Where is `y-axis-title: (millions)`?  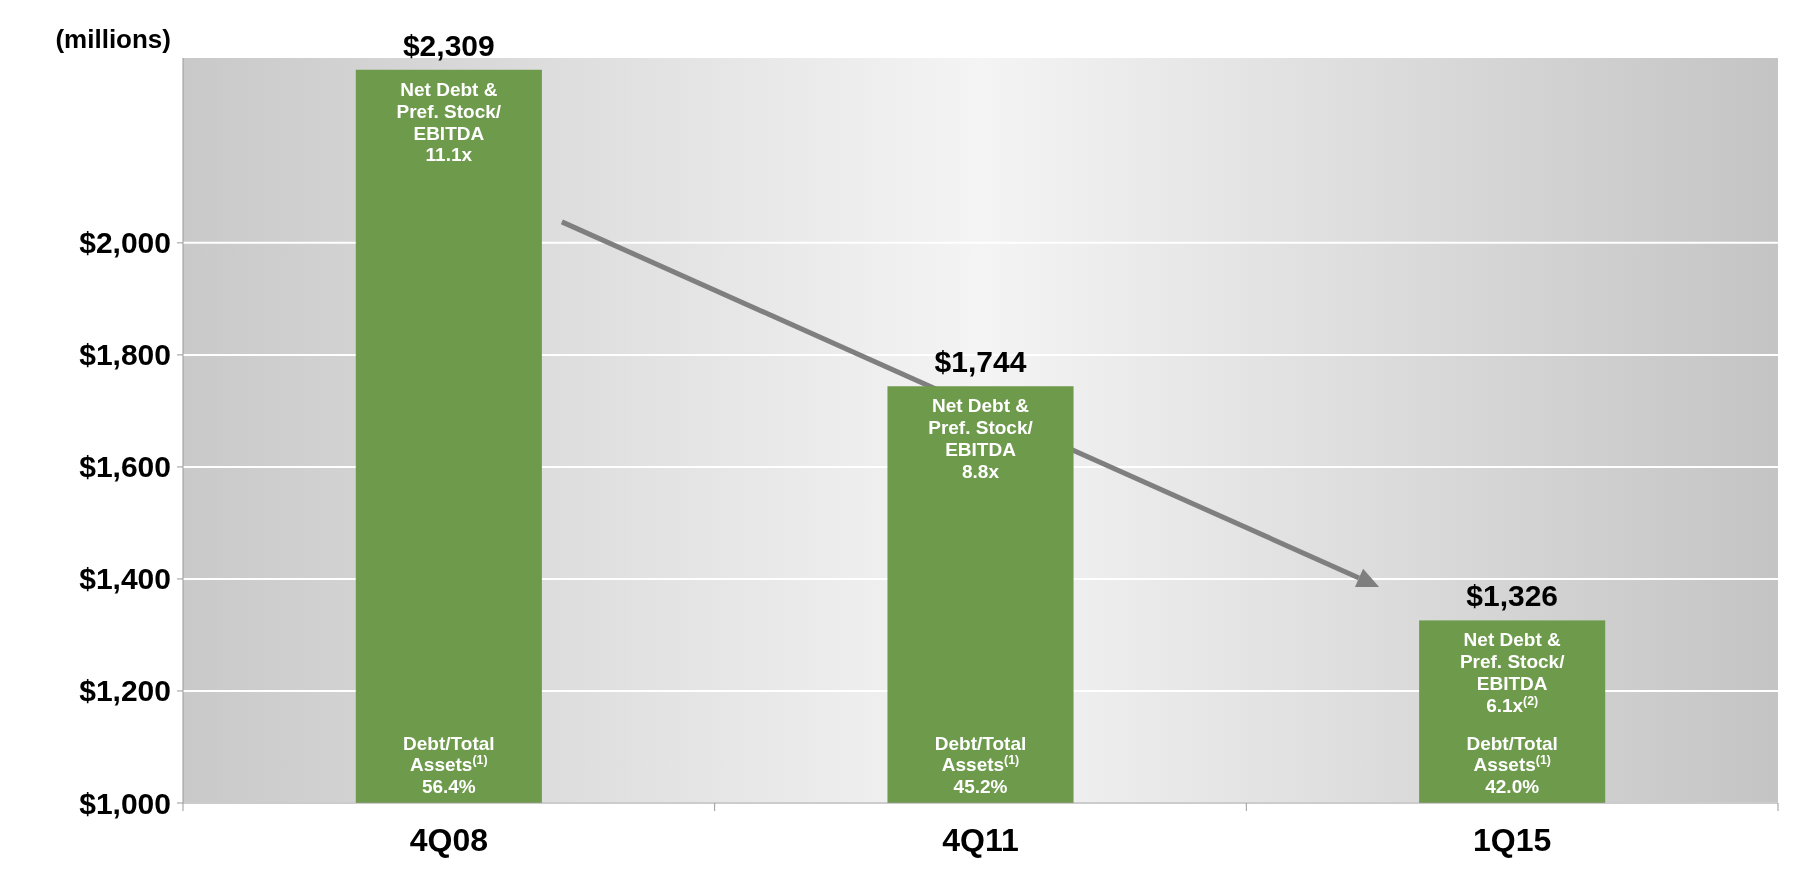
y-axis-title: (millions) is located at coordinates (113, 39).